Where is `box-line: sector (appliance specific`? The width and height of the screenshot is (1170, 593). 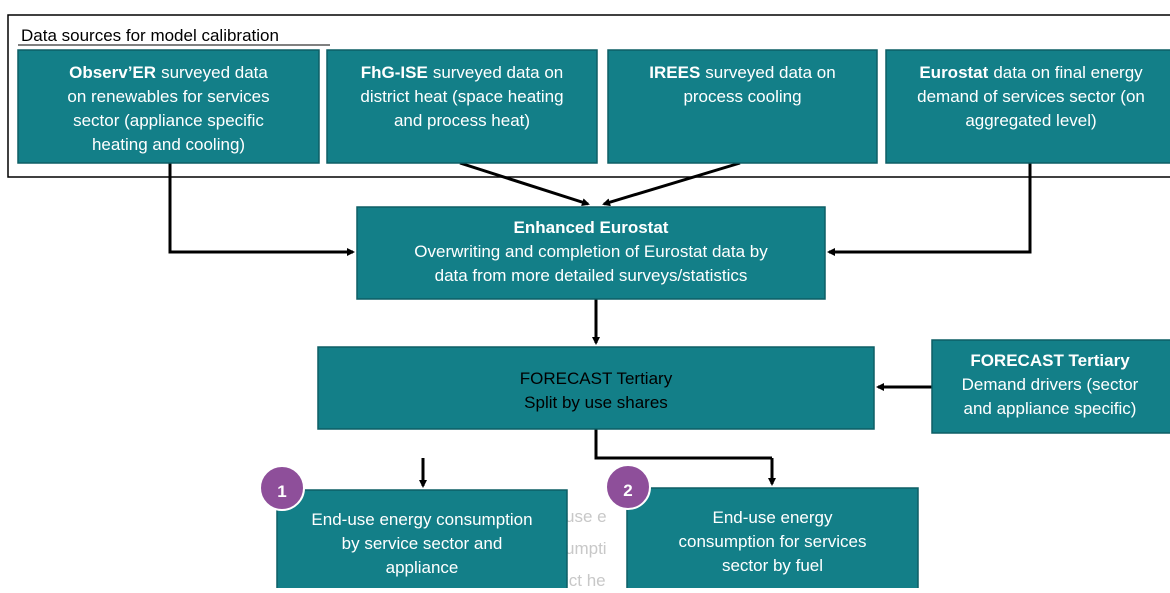 box-line: sector (appliance specific is located at coordinates (168, 120).